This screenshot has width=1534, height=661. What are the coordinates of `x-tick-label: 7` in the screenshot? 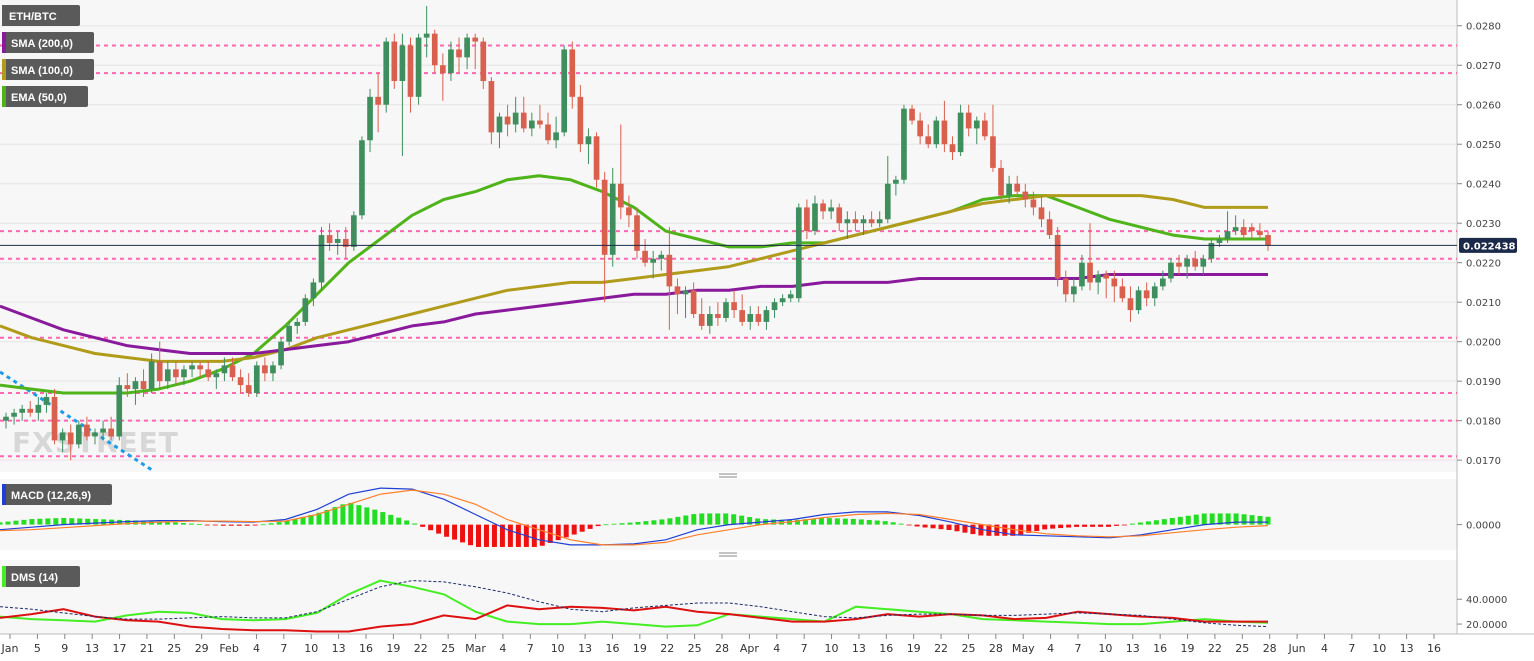 It's located at (283, 648).